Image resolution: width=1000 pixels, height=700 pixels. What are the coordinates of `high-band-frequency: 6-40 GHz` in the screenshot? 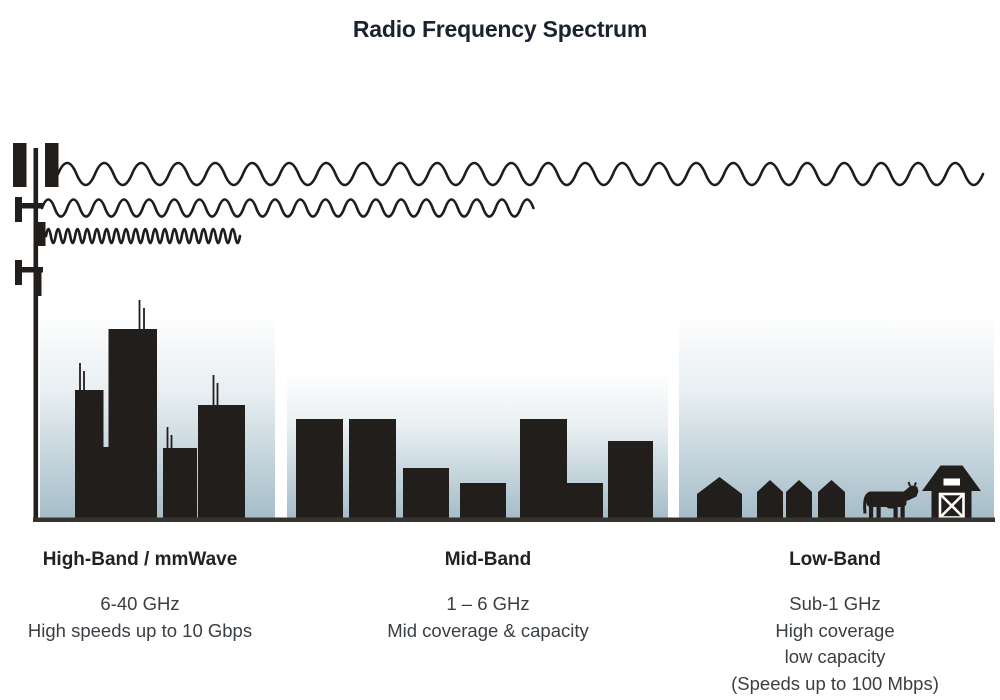 It's located at (140, 603).